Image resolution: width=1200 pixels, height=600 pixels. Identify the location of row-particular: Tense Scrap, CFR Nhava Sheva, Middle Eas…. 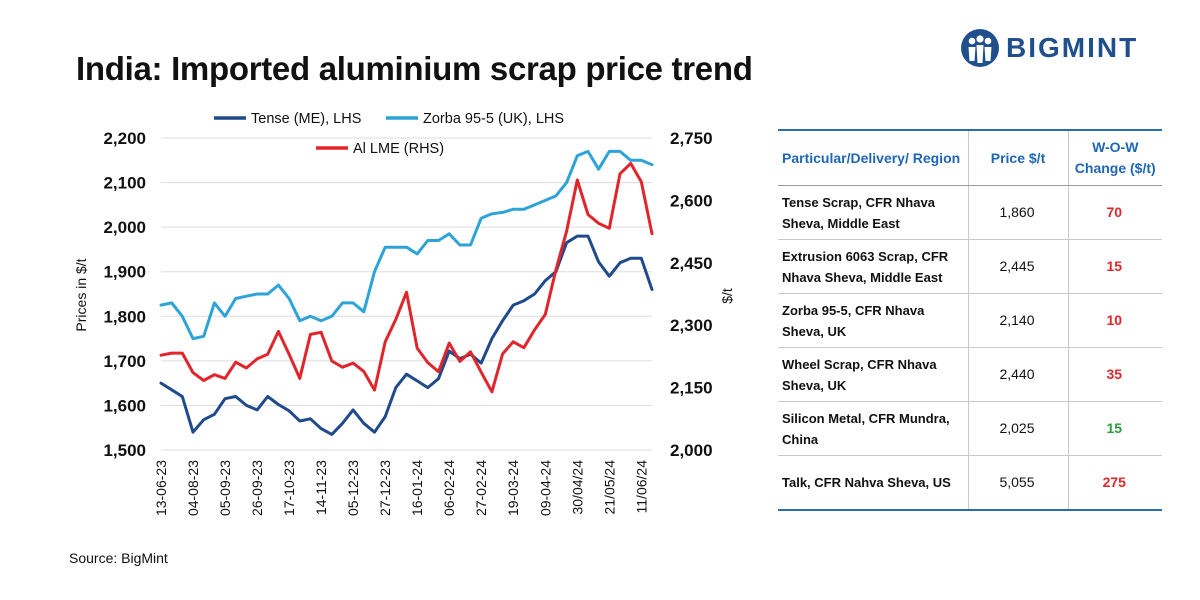
(873, 212).